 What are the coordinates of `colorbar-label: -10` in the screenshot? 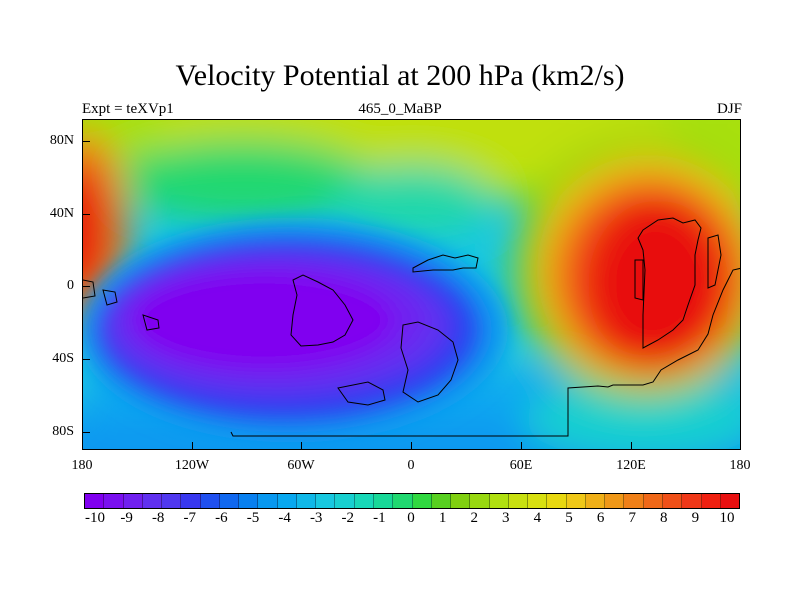 It's located at (95, 518).